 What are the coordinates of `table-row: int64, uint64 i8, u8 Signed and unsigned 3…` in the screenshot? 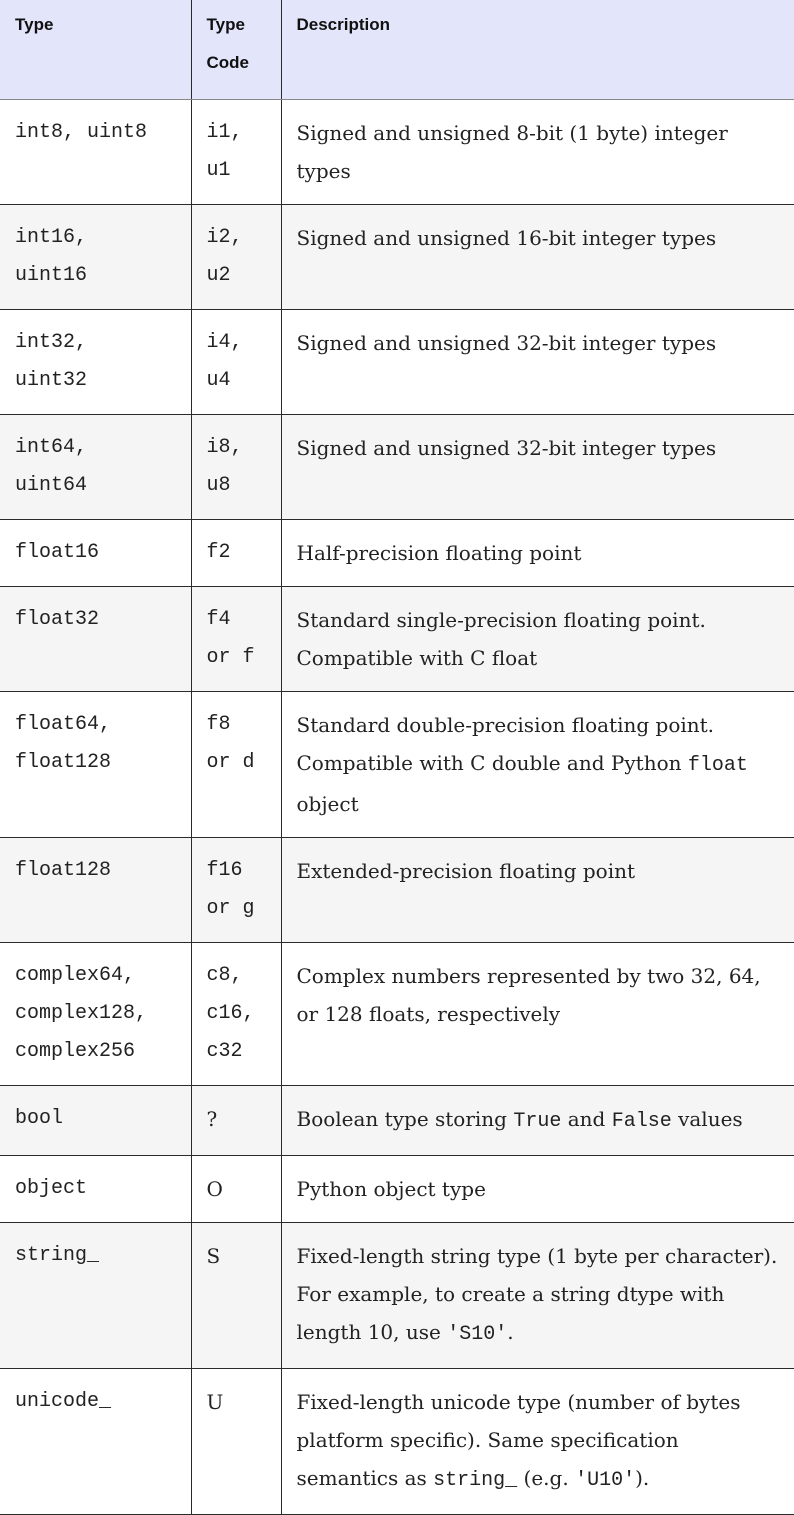 It's located at (397, 466).